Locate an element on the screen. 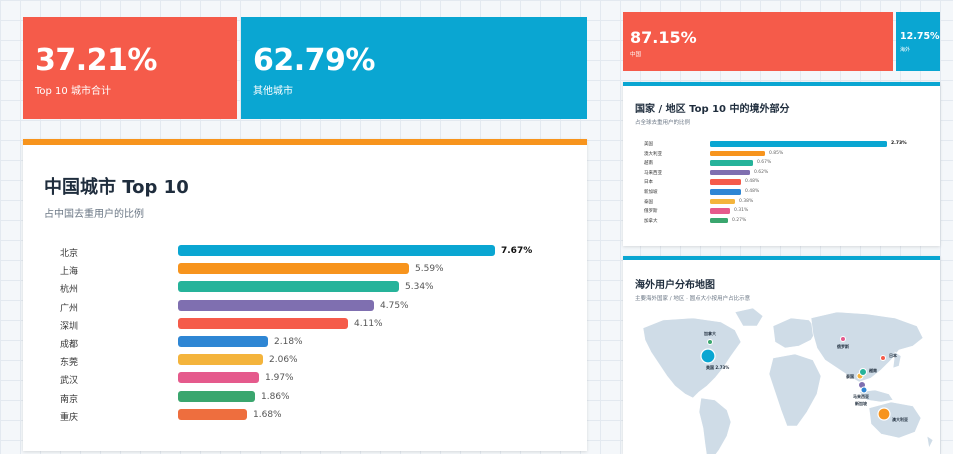 This screenshot has height=454, width=953. country-value-label: 0.31% is located at coordinates (741, 211).